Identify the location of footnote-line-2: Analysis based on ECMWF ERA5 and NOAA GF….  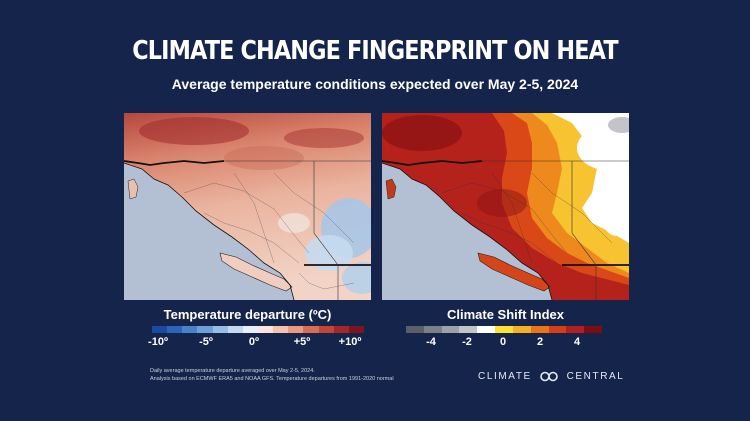
(272, 379).